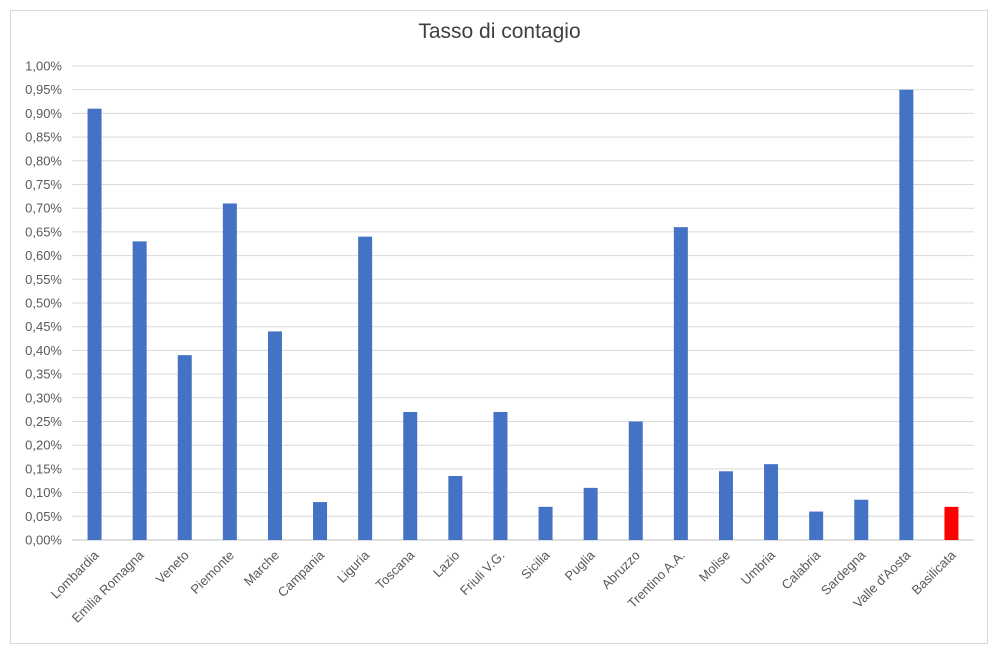 This screenshot has height=654, width=999. What do you see at coordinates (43, 279) in the screenshot?
I see `y-tick-label: 0,55%` at bounding box center [43, 279].